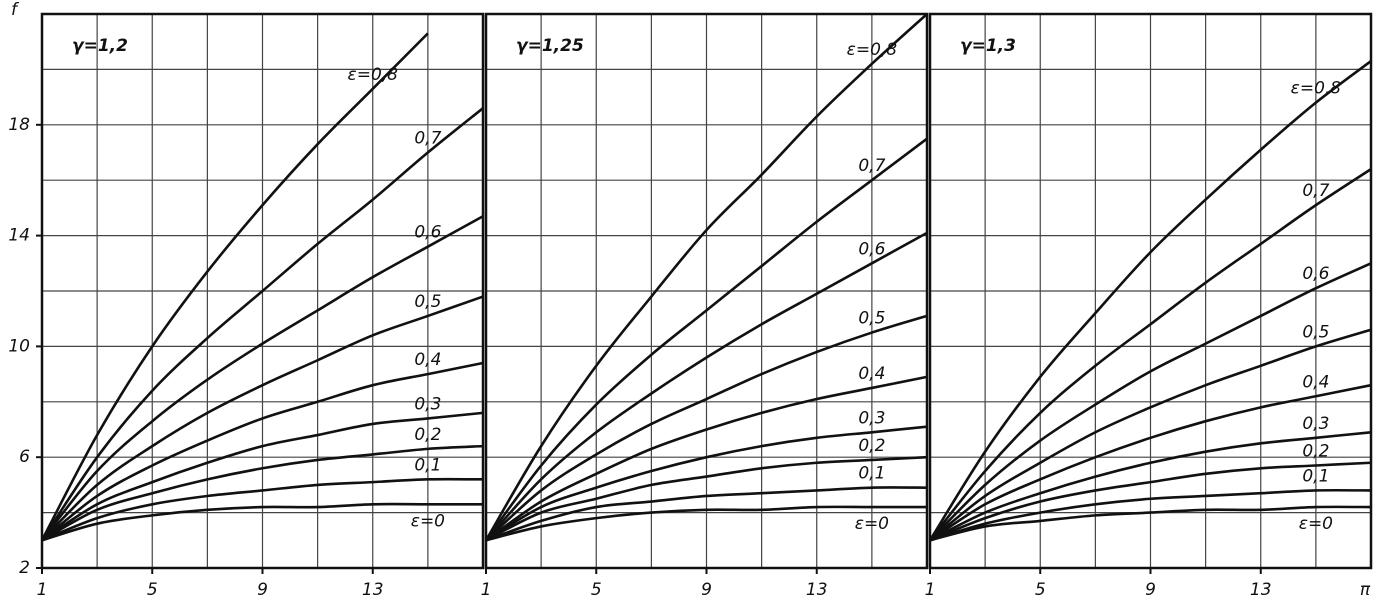 This screenshot has height=601, width=1378. What do you see at coordinates (24, 568) in the screenshot?
I see `y-tick-label: 2` at bounding box center [24, 568].